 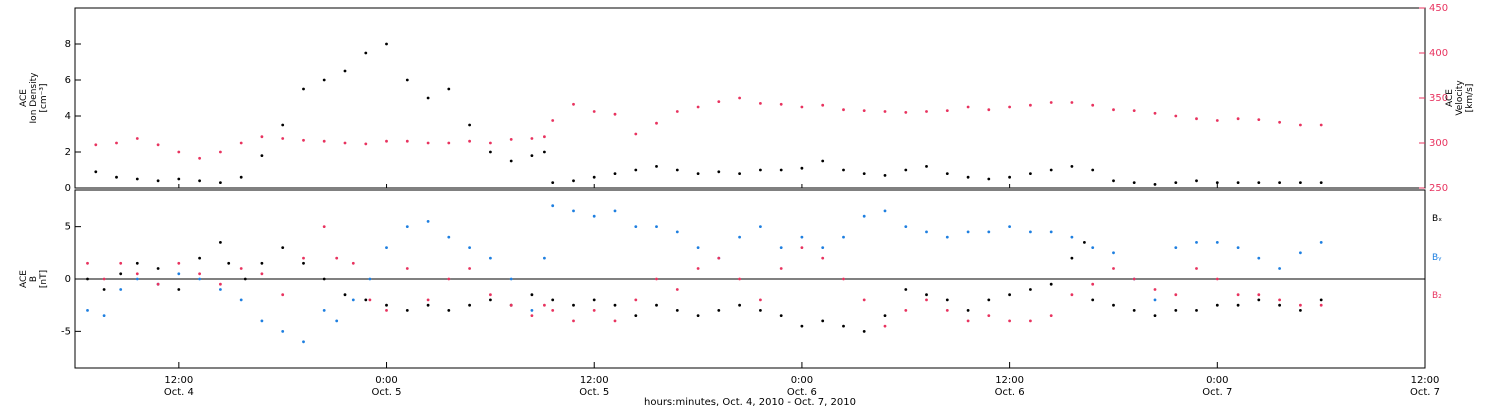 What do you see at coordinates (1438, 53) in the screenshot?
I see `velocity-axis-label-3: 400` at bounding box center [1438, 53].